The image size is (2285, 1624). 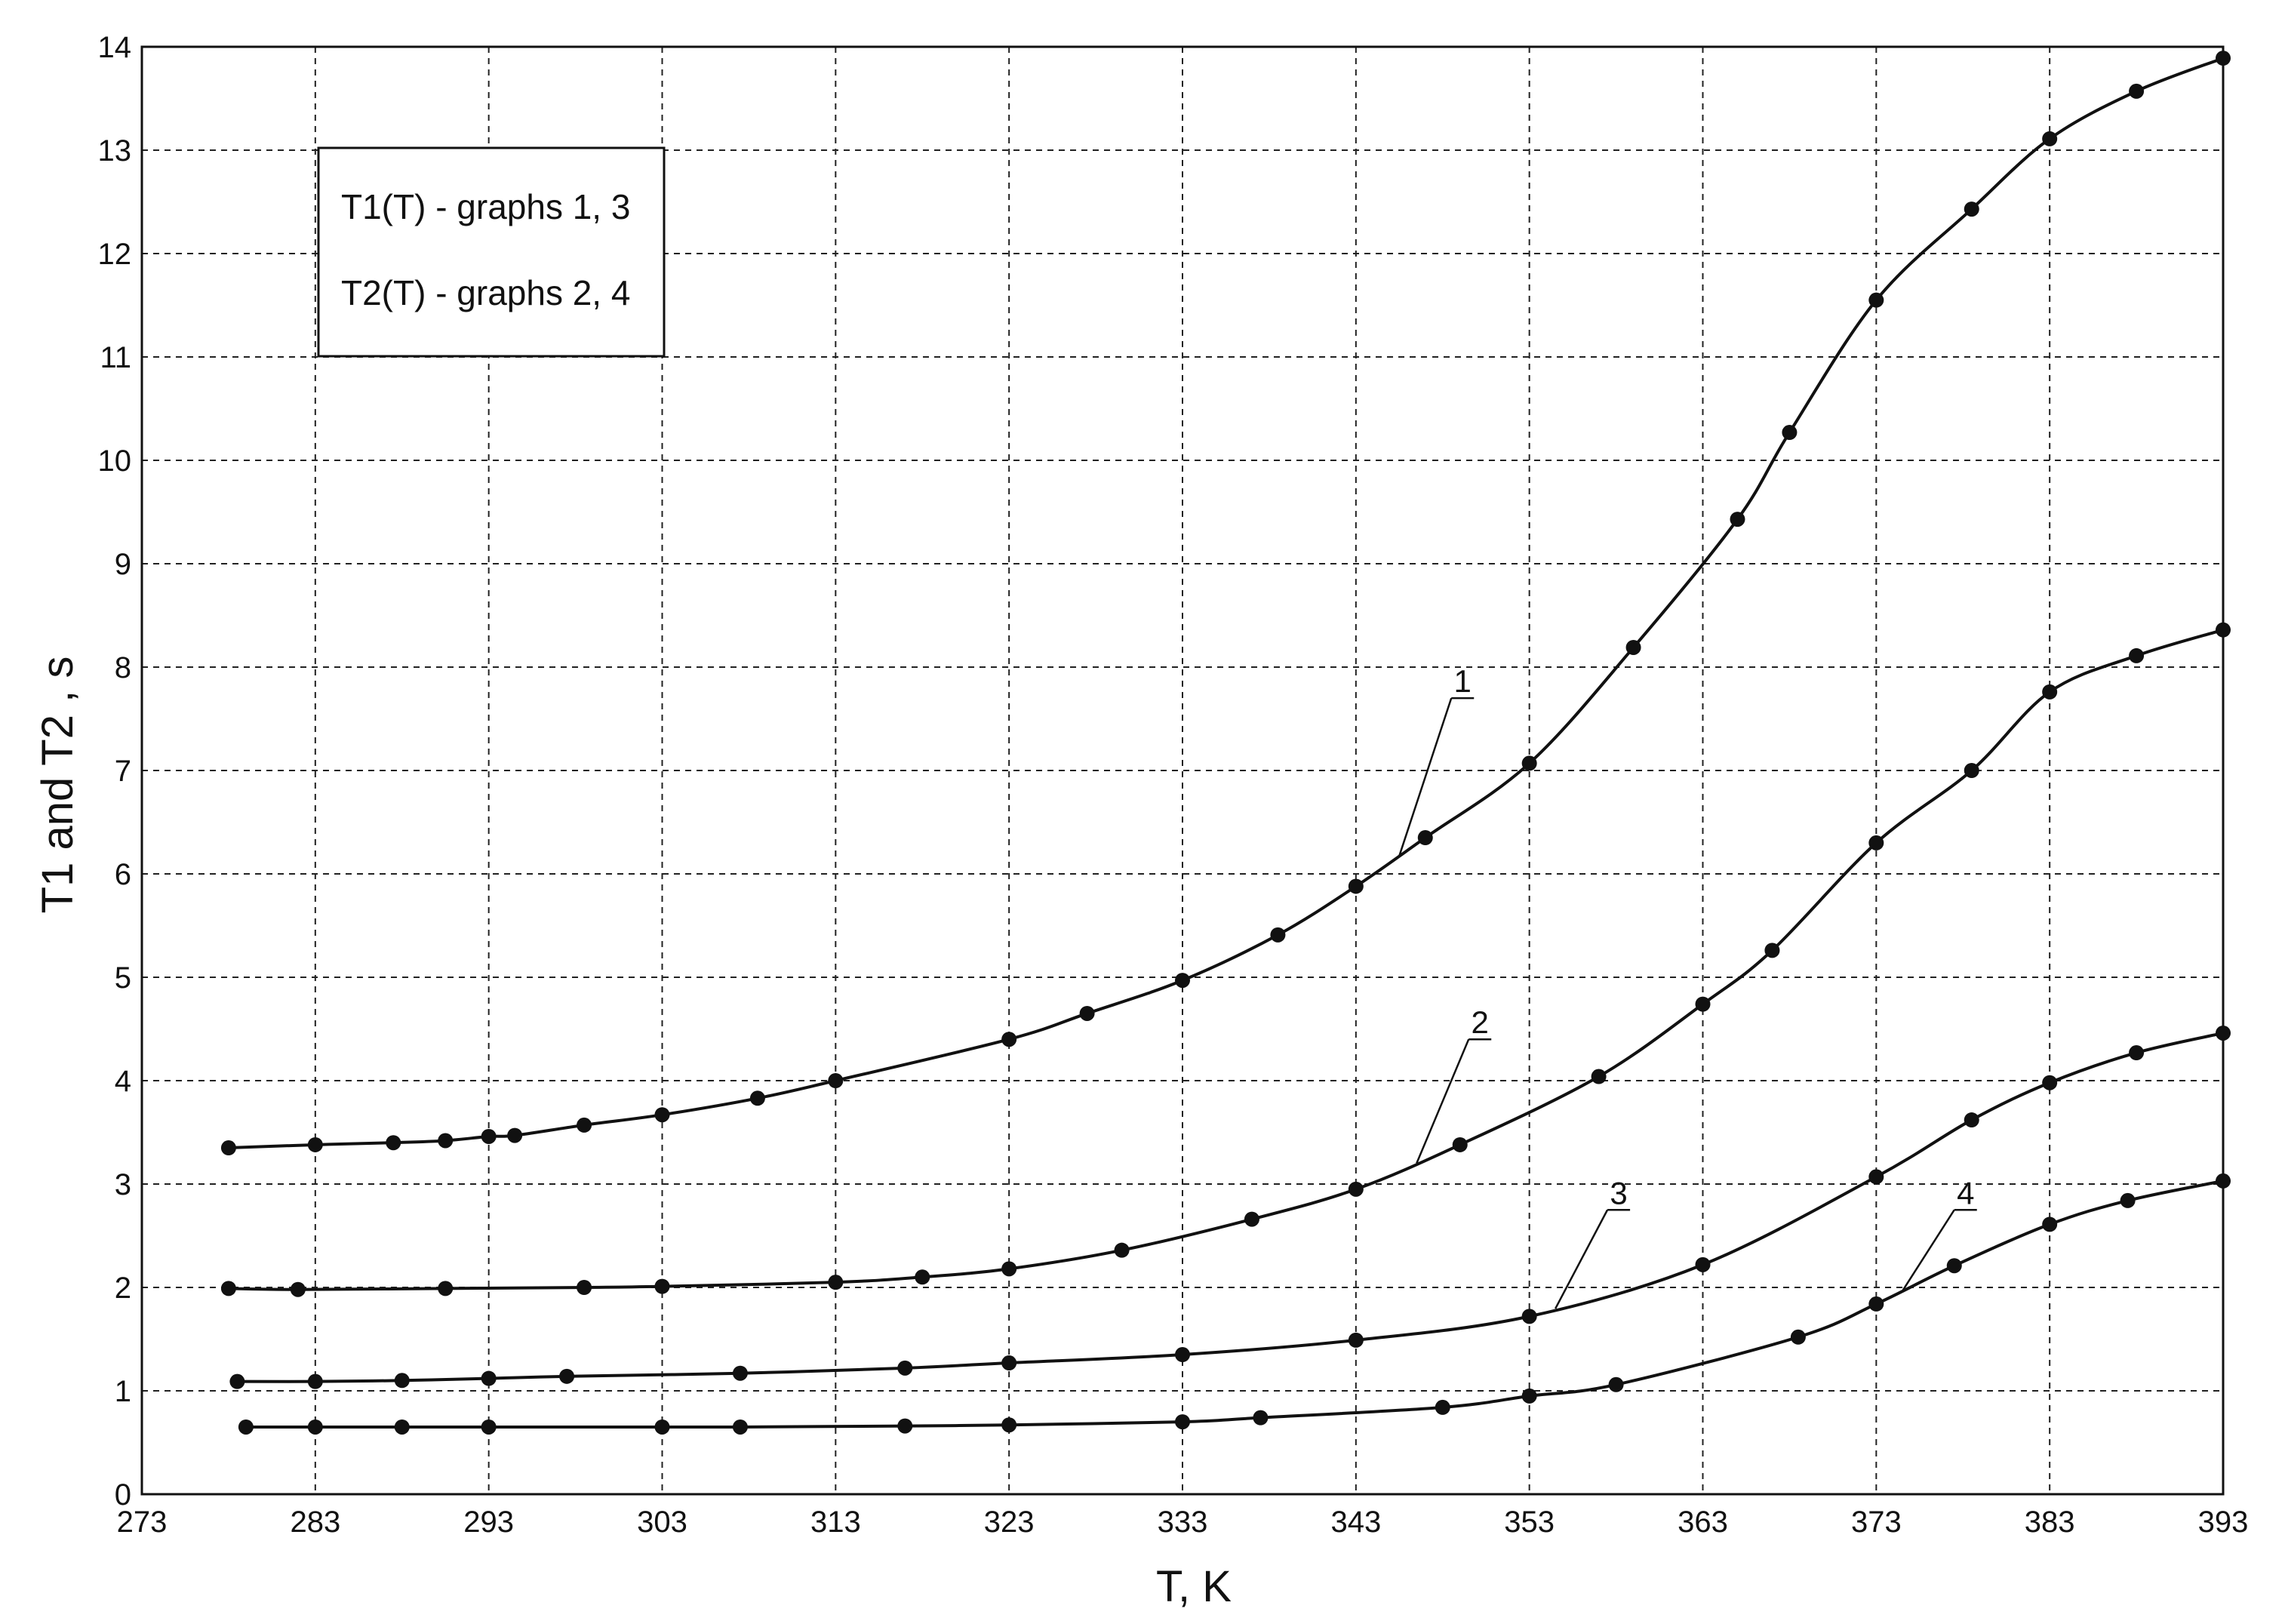 What do you see at coordinates (662, 1522) in the screenshot?
I see `x-tick-label: 303` at bounding box center [662, 1522].